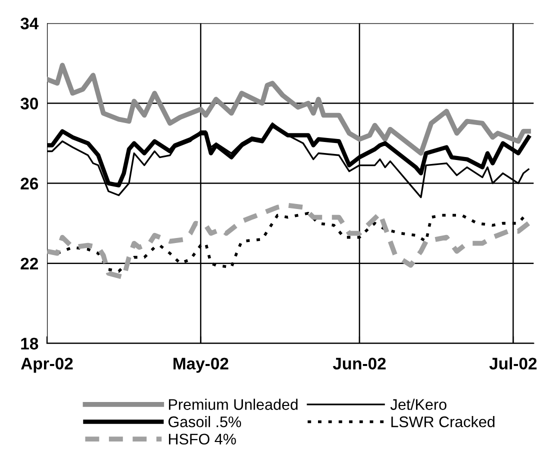  I want to click on y-tick-label: 22, so click(29, 264).